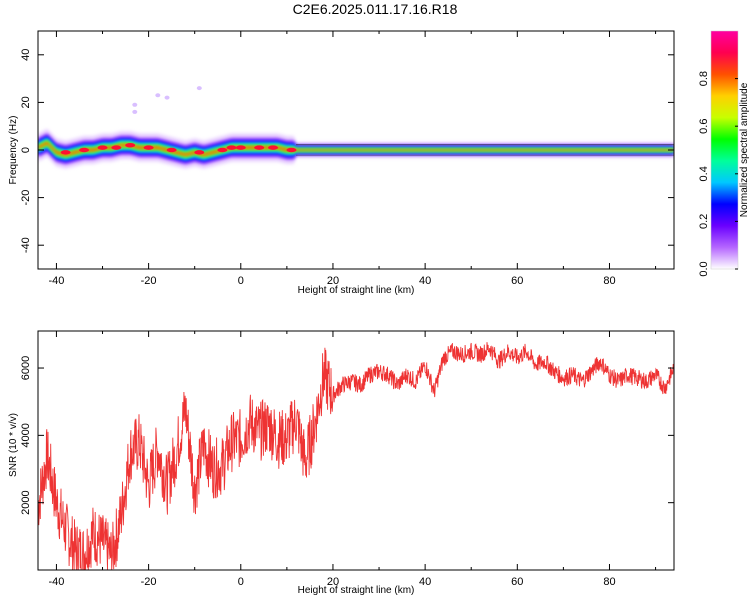 The image size is (750, 600). I want to click on spectrogram-xtick-label: -40, so click(56, 281).